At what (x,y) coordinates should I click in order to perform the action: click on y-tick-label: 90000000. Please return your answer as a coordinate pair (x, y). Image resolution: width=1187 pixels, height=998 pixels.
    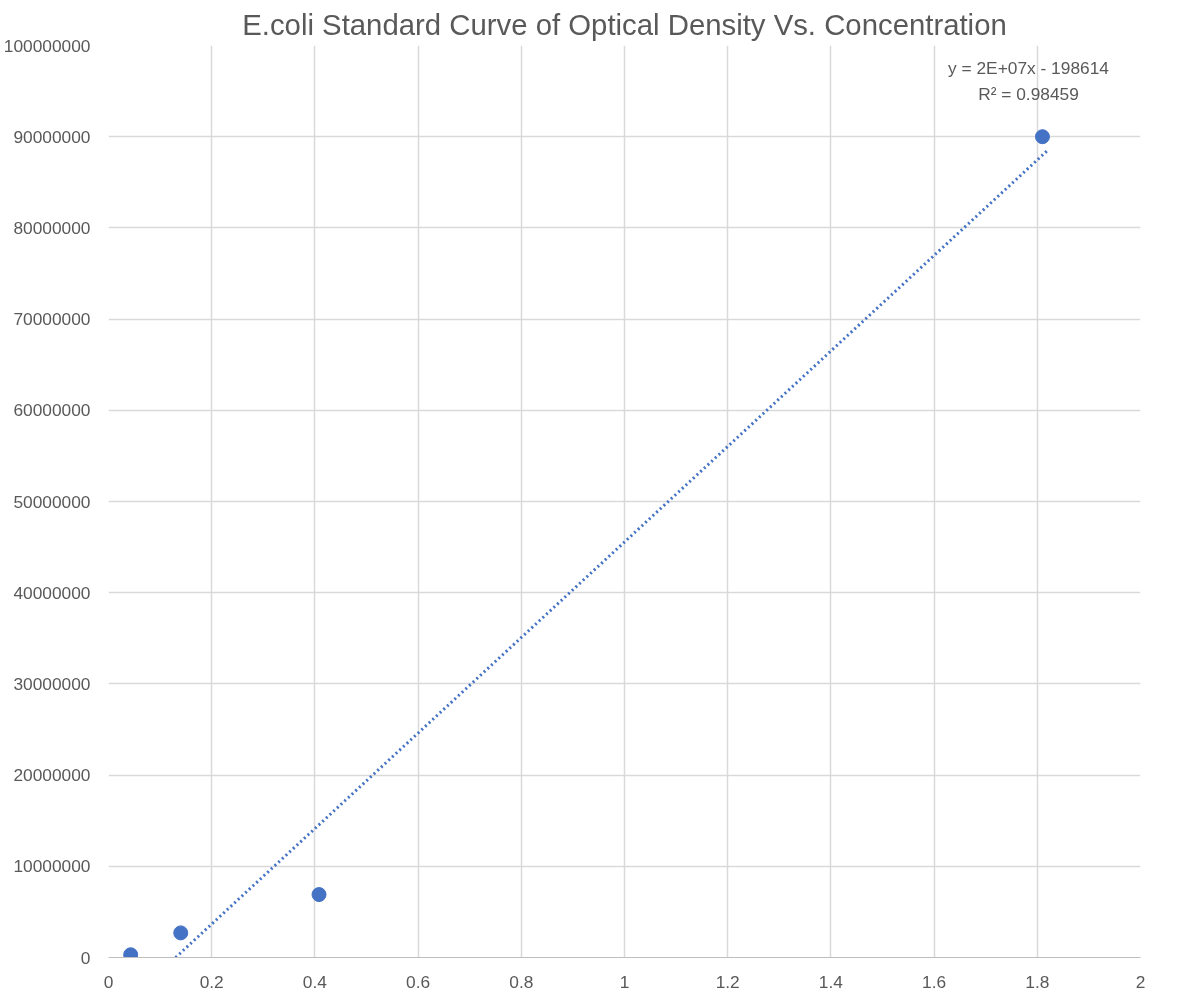
    Looking at the image, I should click on (52, 136).